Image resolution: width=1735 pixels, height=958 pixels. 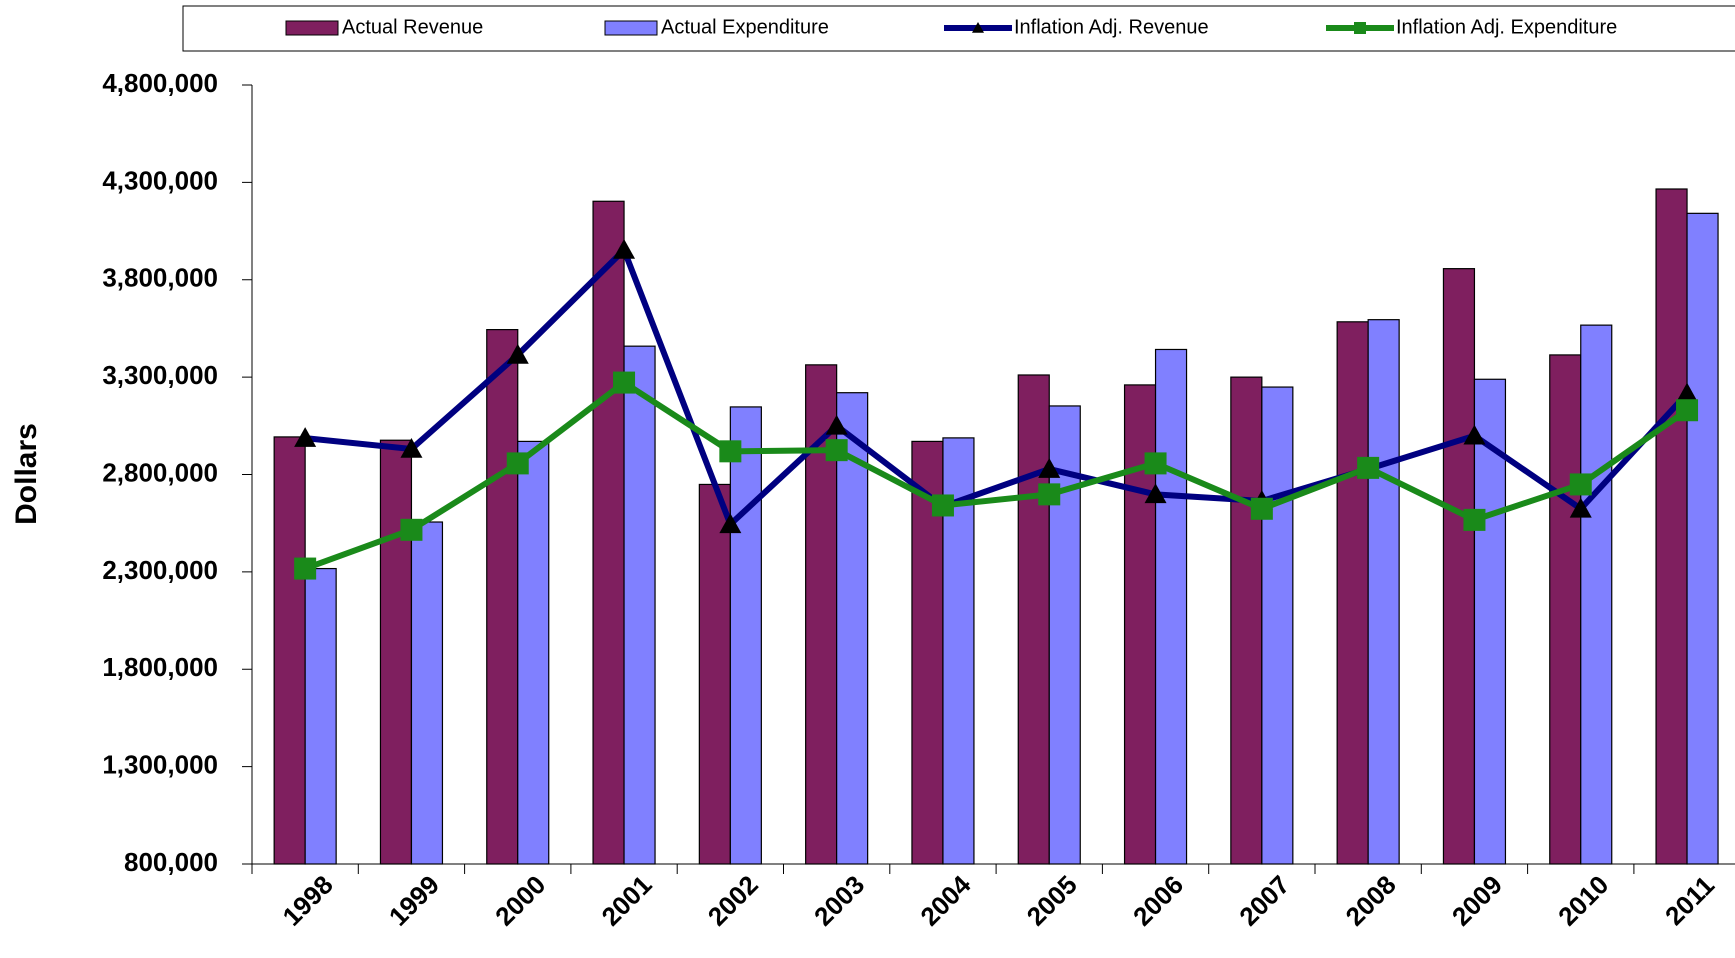 I want to click on legend-label: Inflation Adj. Expenditure, so click(x=1506, y=27).